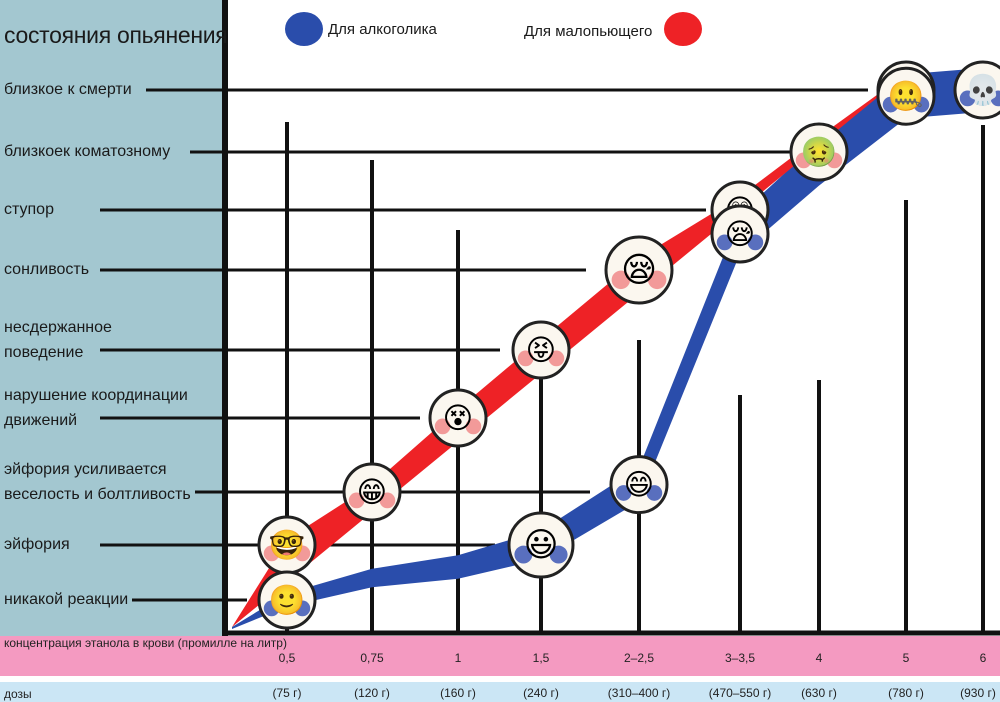 Image resolution: width=1000 pixels, height=702 pixels. Describe the element at coordinates (43, 420) in the screenshot. I see `state-label-6-line-2: движений` at that location.